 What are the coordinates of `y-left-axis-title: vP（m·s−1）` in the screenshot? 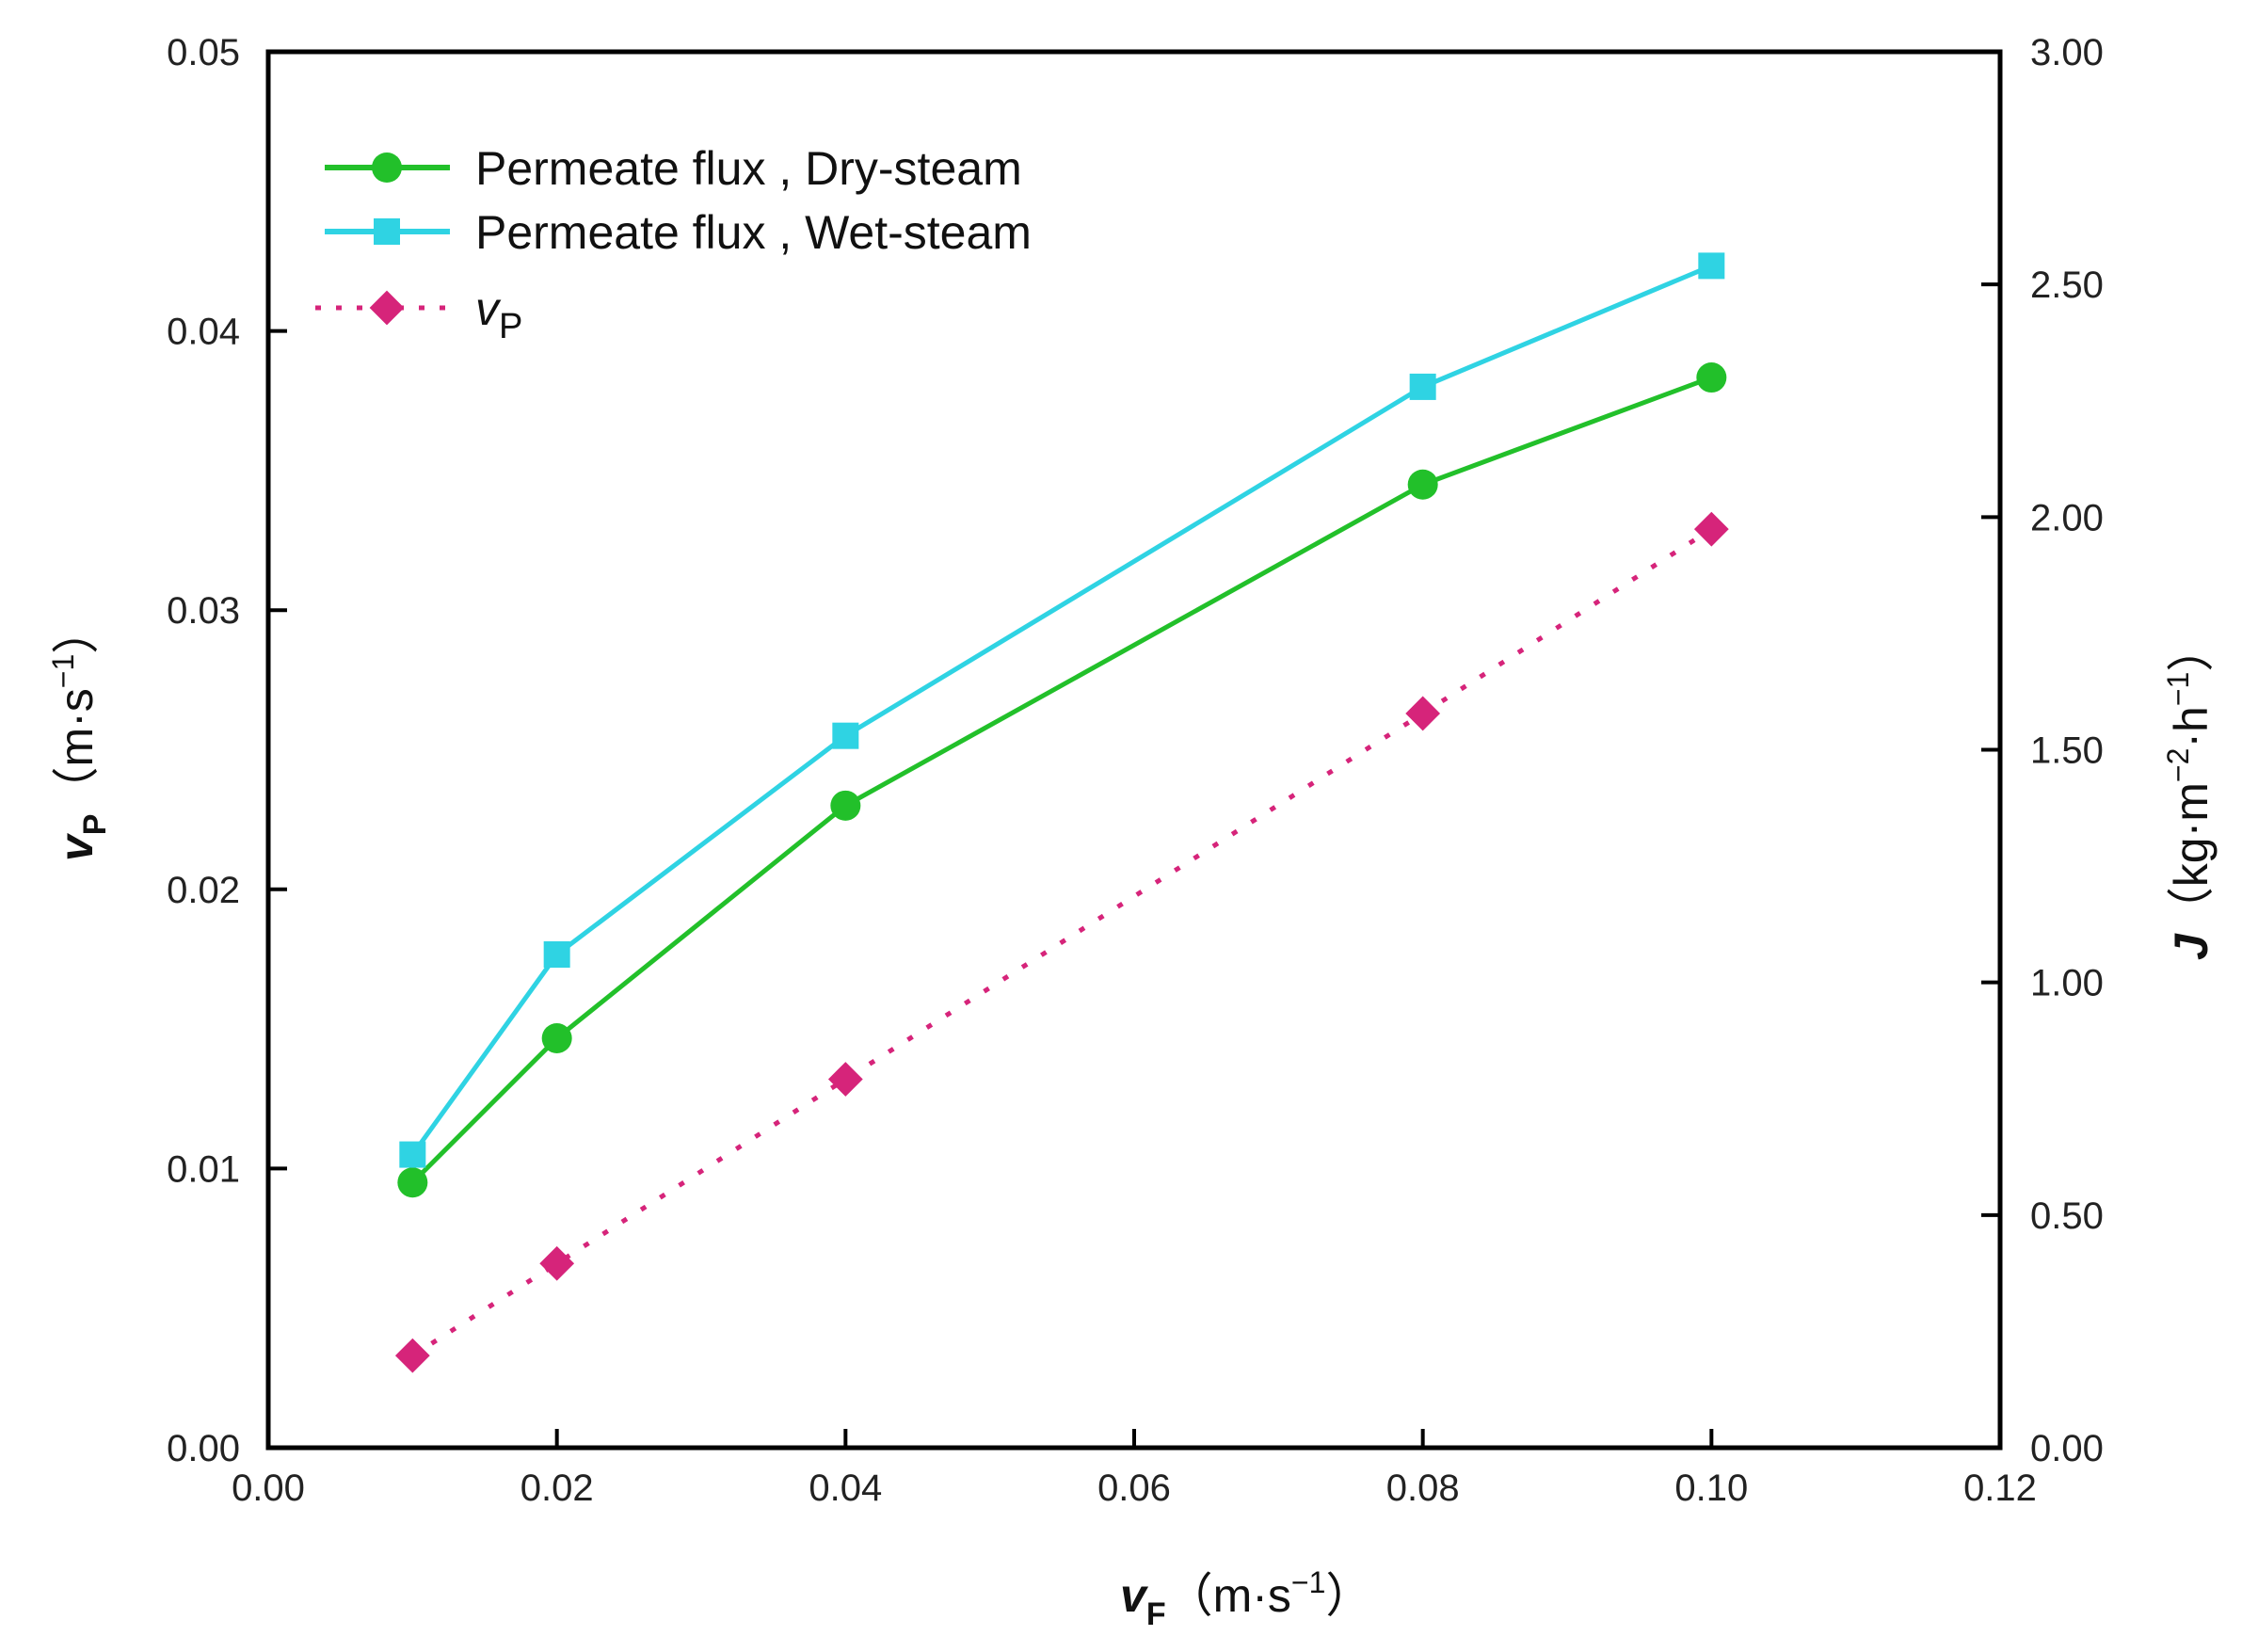 It's located at (79, 734).